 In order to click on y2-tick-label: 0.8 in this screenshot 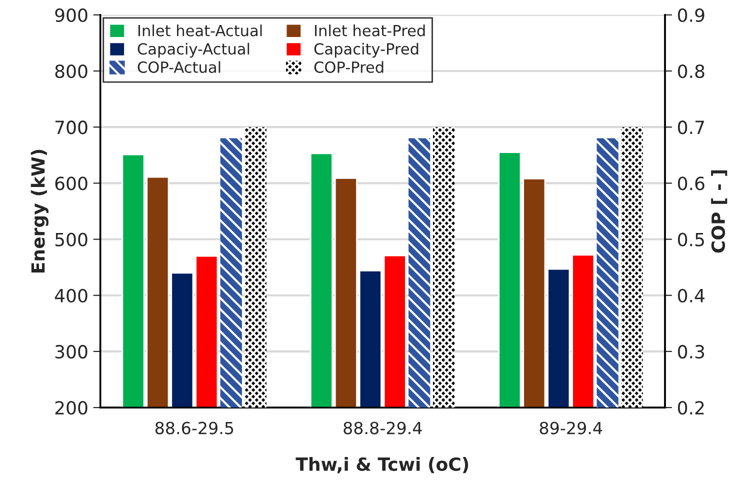, I will do `click(691, 71)`.